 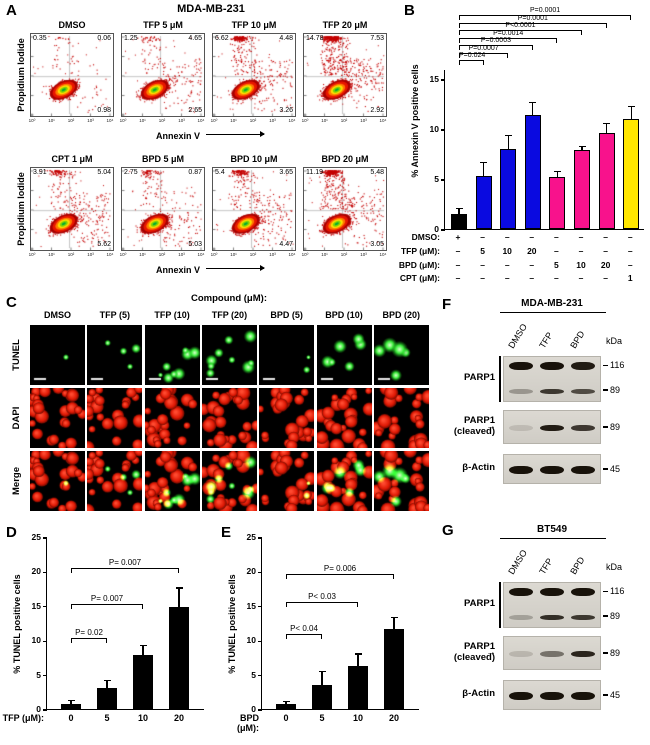 What do you see at coordinates (556, 264) in the screenshot?
I see `treatment-value: 5` at bounding box center [556, 264].